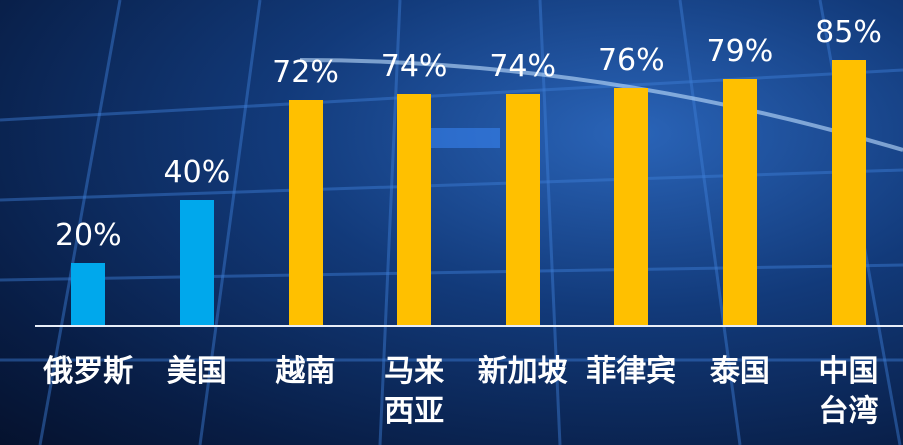 The image size is (903, 445). What do you see at coordinates (631, 371) in the screenshot?
I see `x-tick-label: 菲律宾` at bounding box center [631, 371].